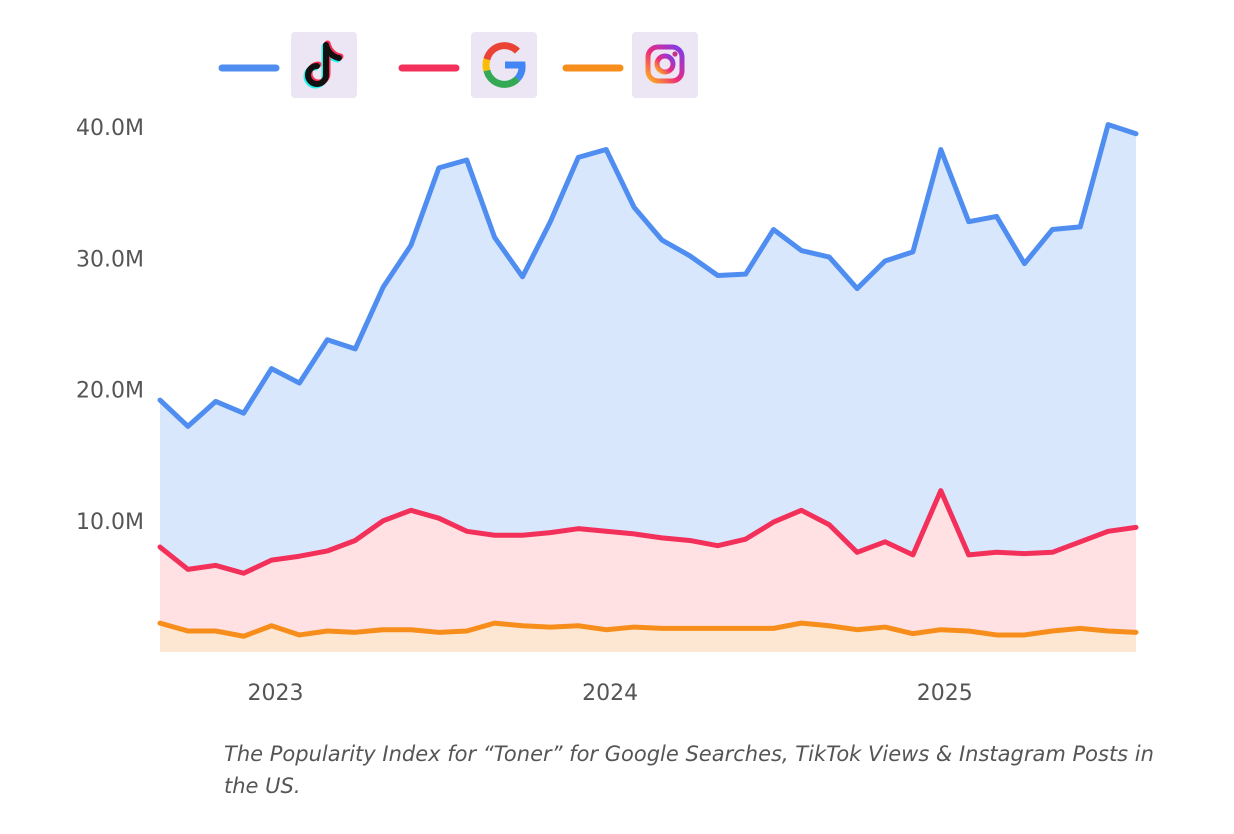 The height and width of the screenshot is (834, 1234). What do you see at coordinates (323, 64) in the screenshot?
I see `tiktok-icon` at bounding box center [323, 64].